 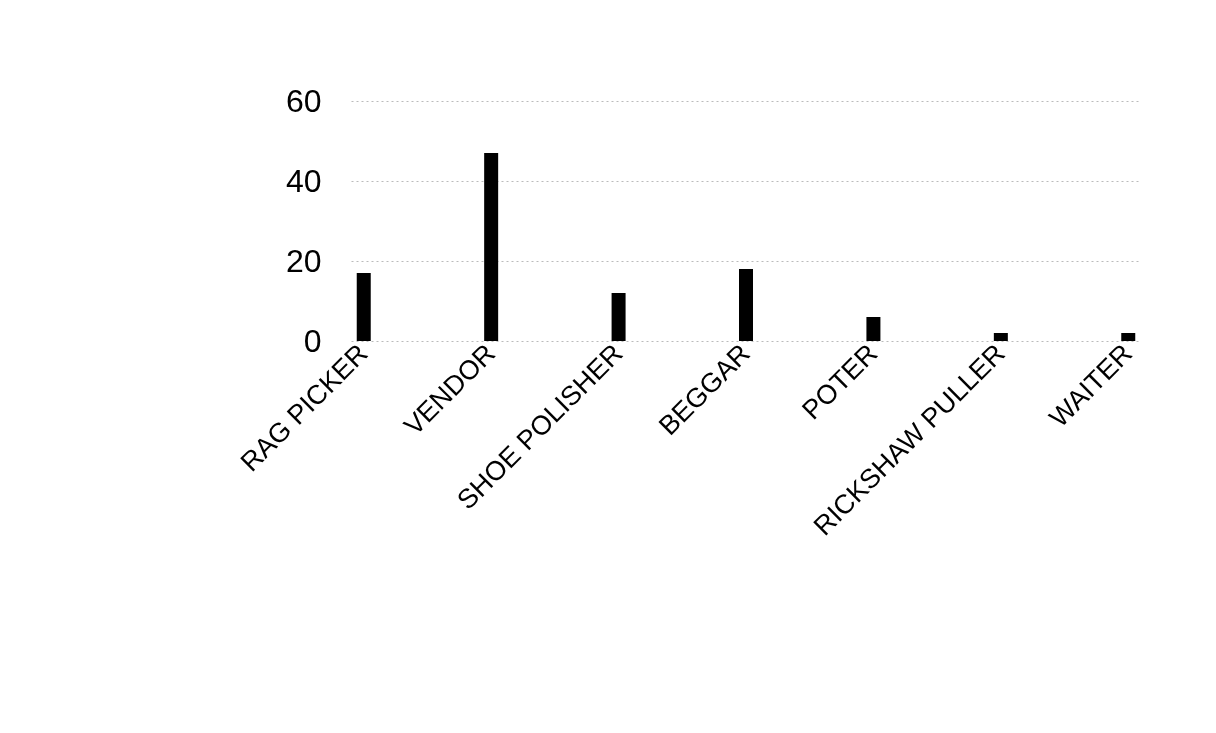 I want to click on y-tick-label: 20, so click(x=303, y=260).